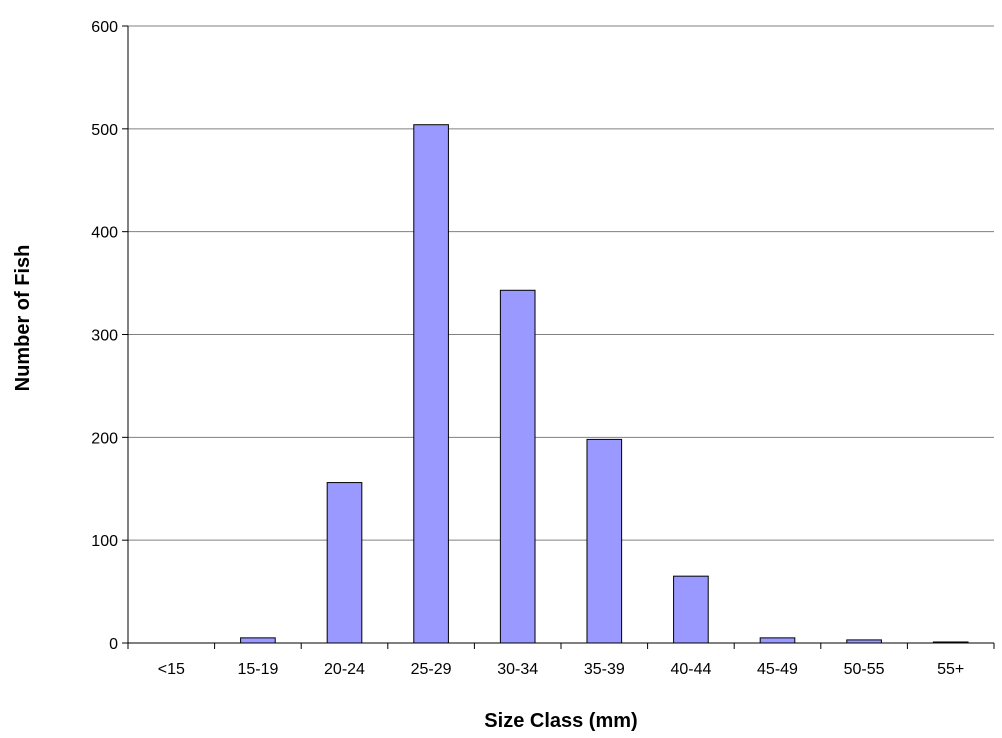 The width and height of the screenshot is (1002, 738). Describe the element at coordinates (431, 669) in the screenshot. I see `x-tick-label: 25-29` at that location.